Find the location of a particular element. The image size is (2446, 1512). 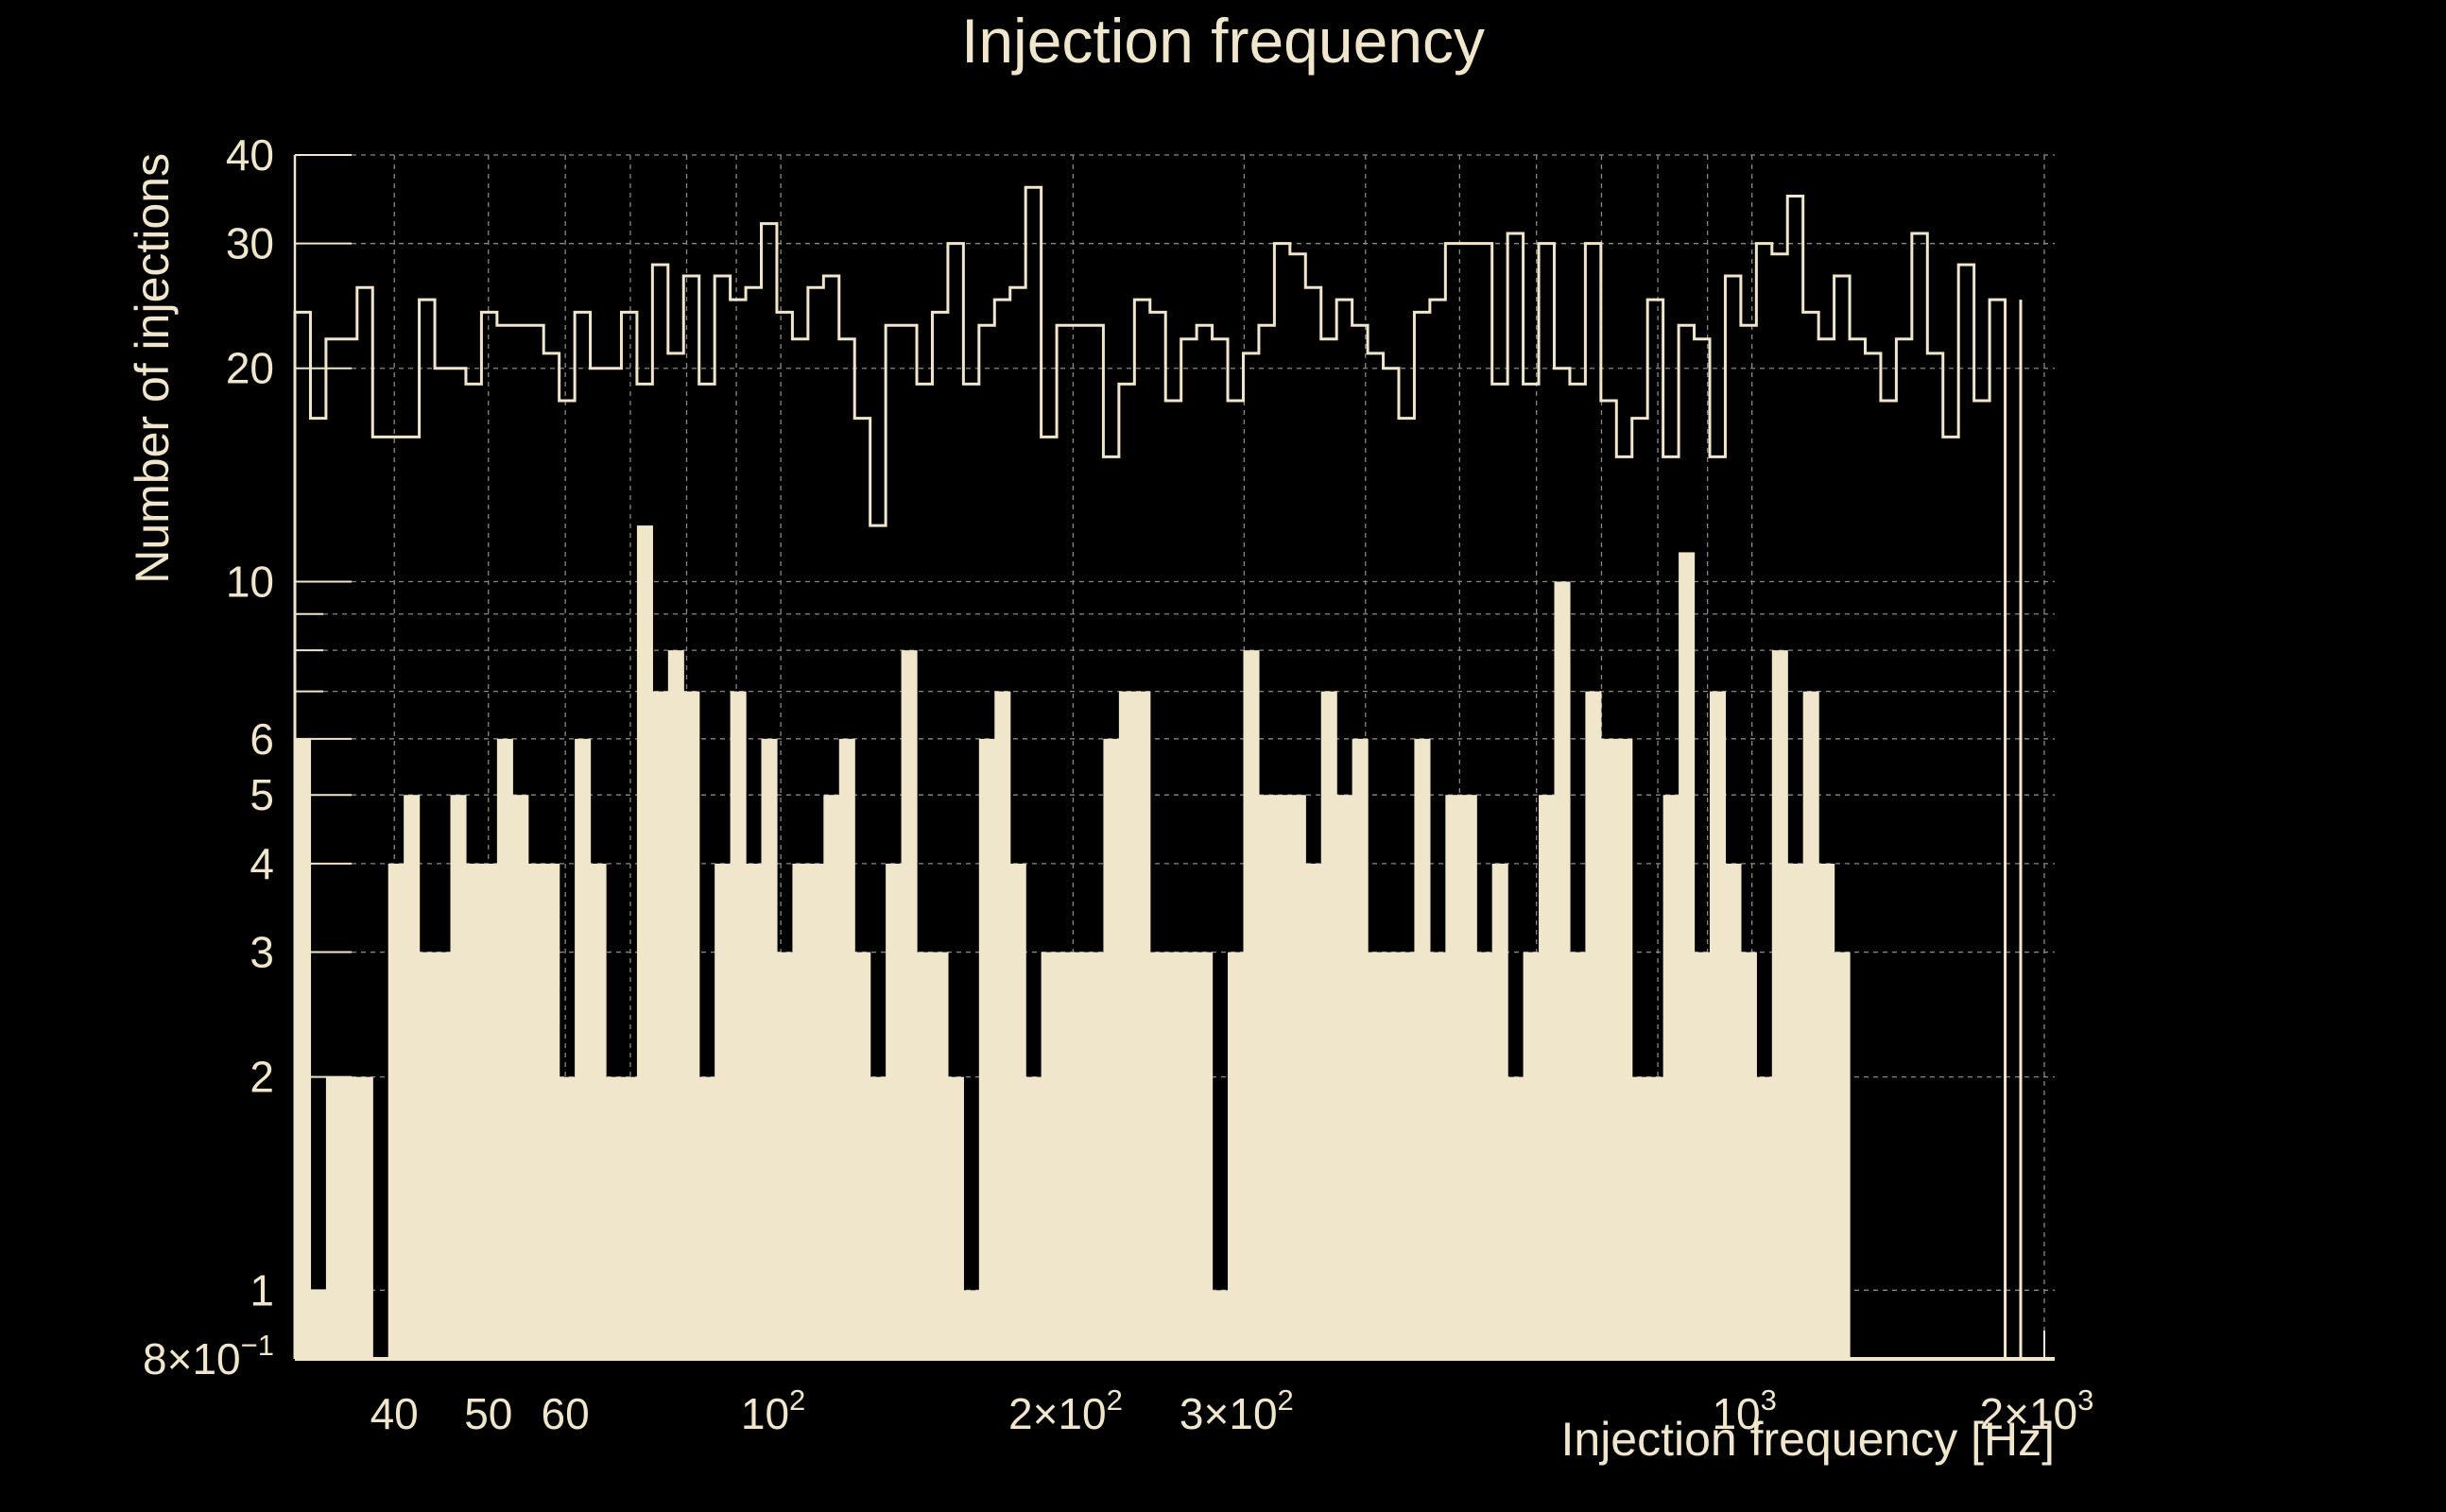

chart-title: Injection frequency is located at coordinates (1223, 41).